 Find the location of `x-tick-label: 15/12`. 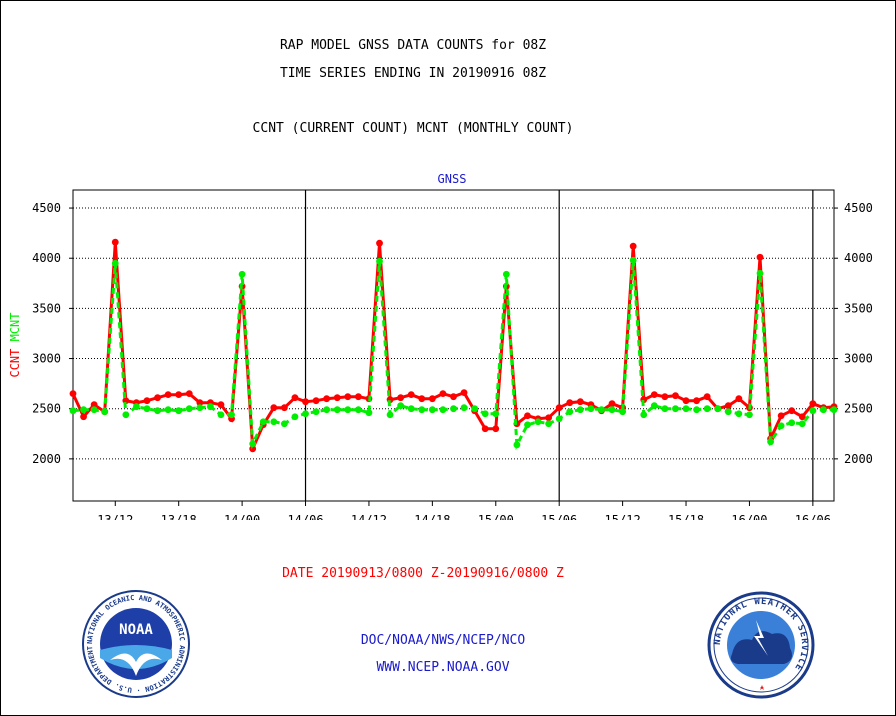

x-tick-label: 15/12 is located at coordinates (623, 516).